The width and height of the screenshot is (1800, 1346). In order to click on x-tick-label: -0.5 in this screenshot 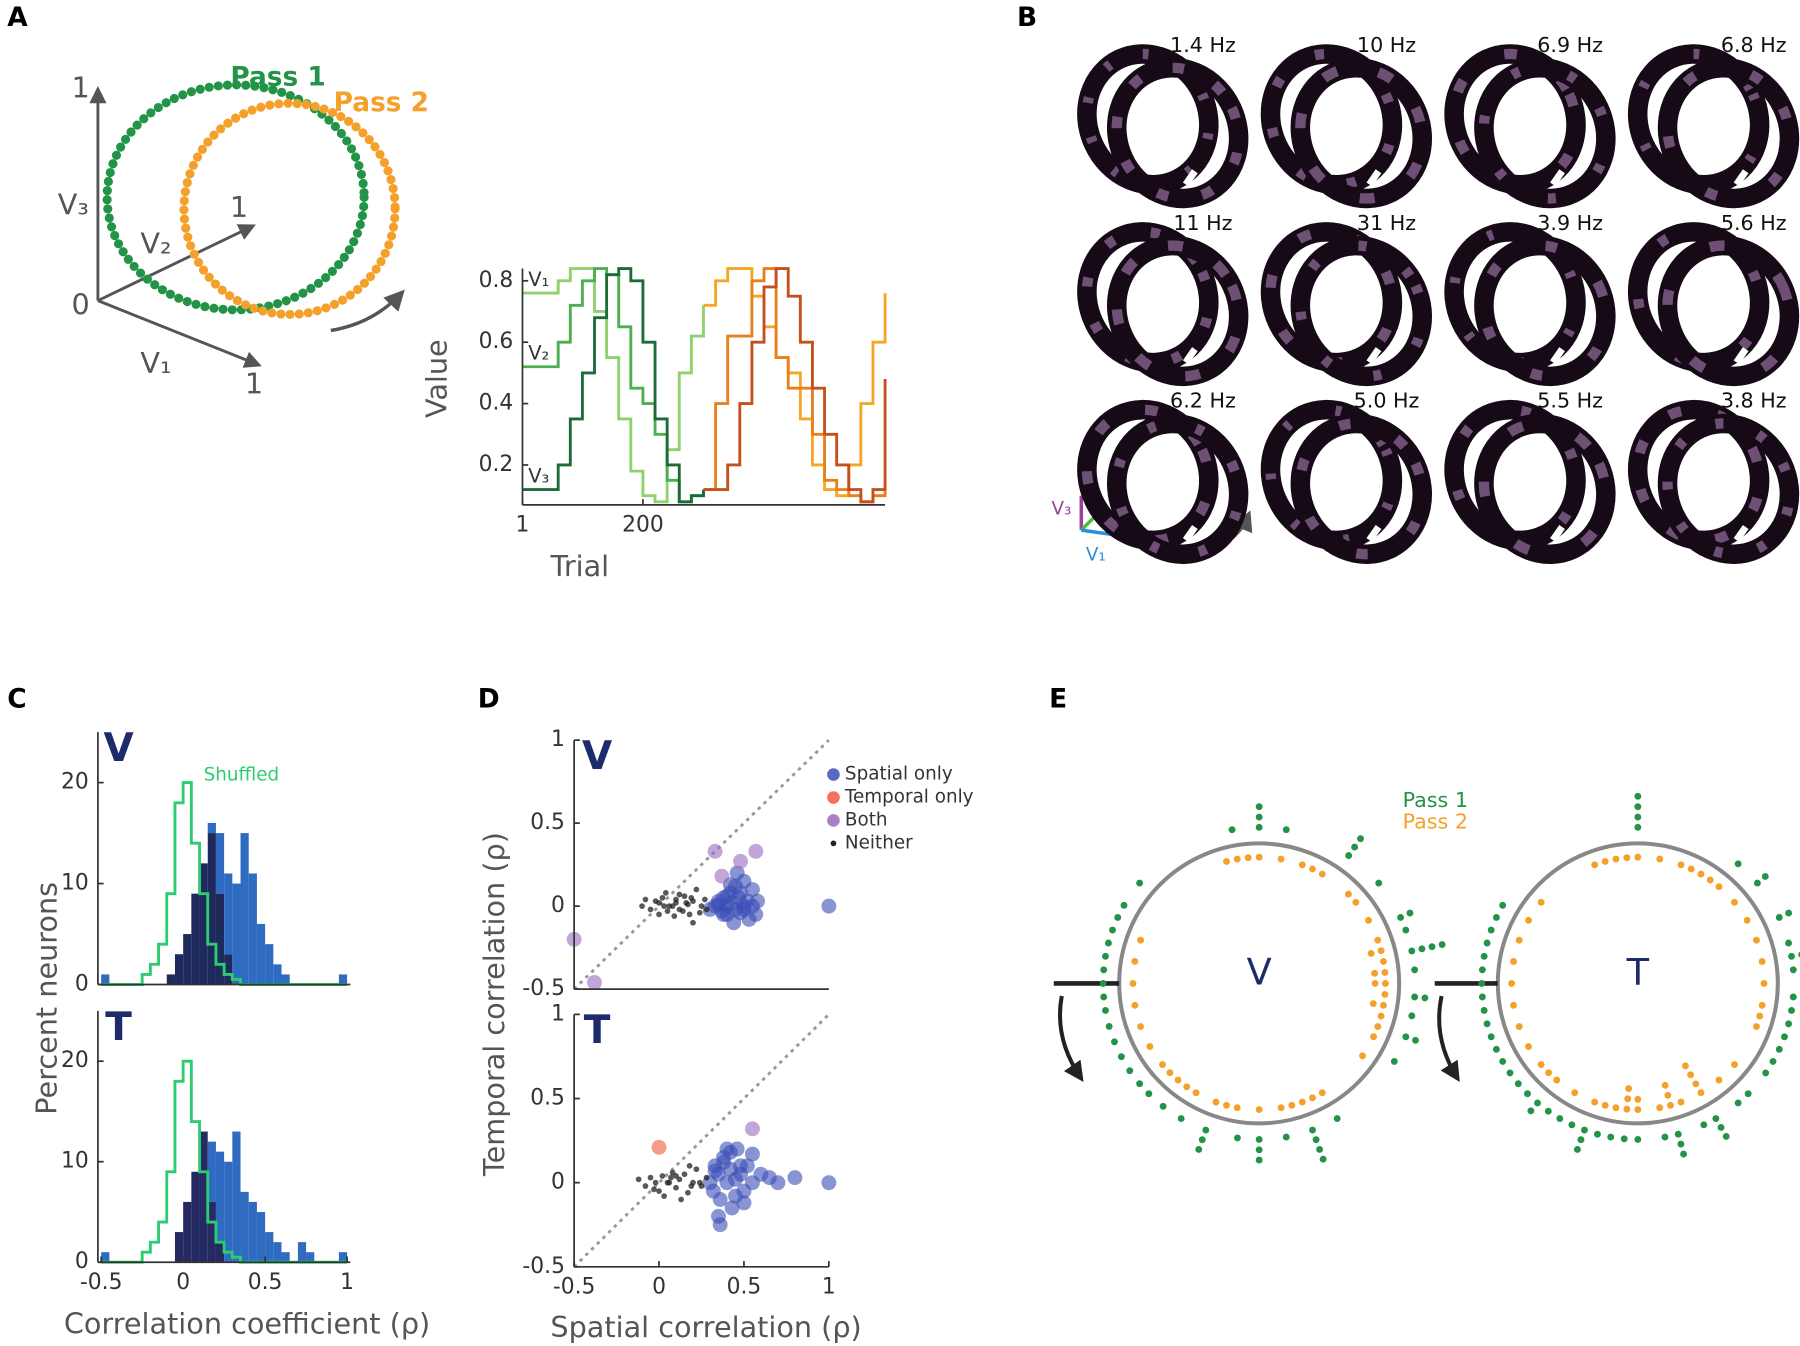, I will do `click(574, 1286)`.